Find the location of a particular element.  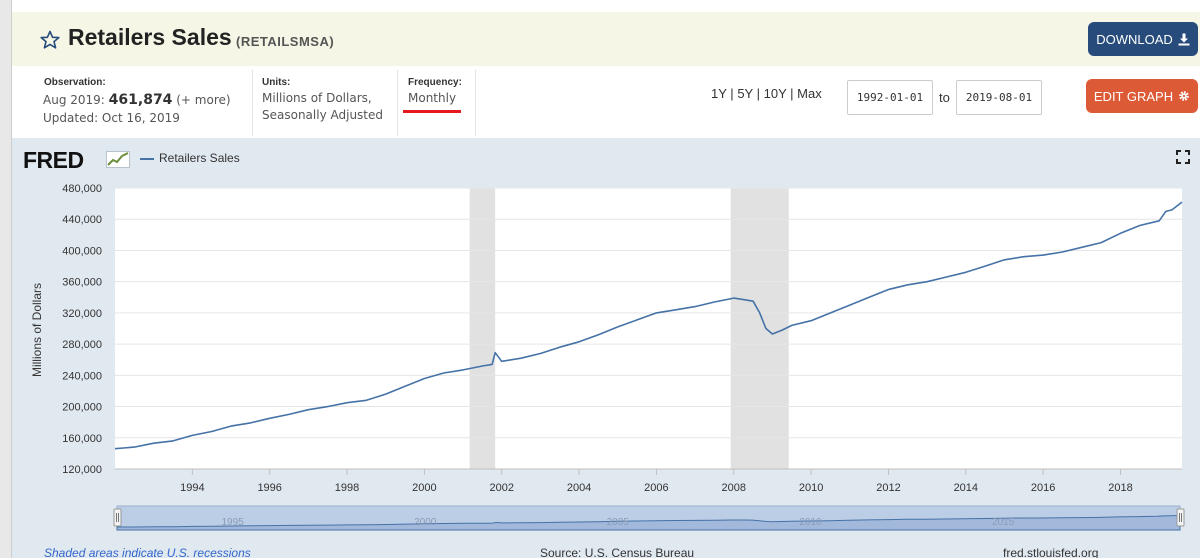

y-tick-label: 200,000 is located at coordinates (82, 408).